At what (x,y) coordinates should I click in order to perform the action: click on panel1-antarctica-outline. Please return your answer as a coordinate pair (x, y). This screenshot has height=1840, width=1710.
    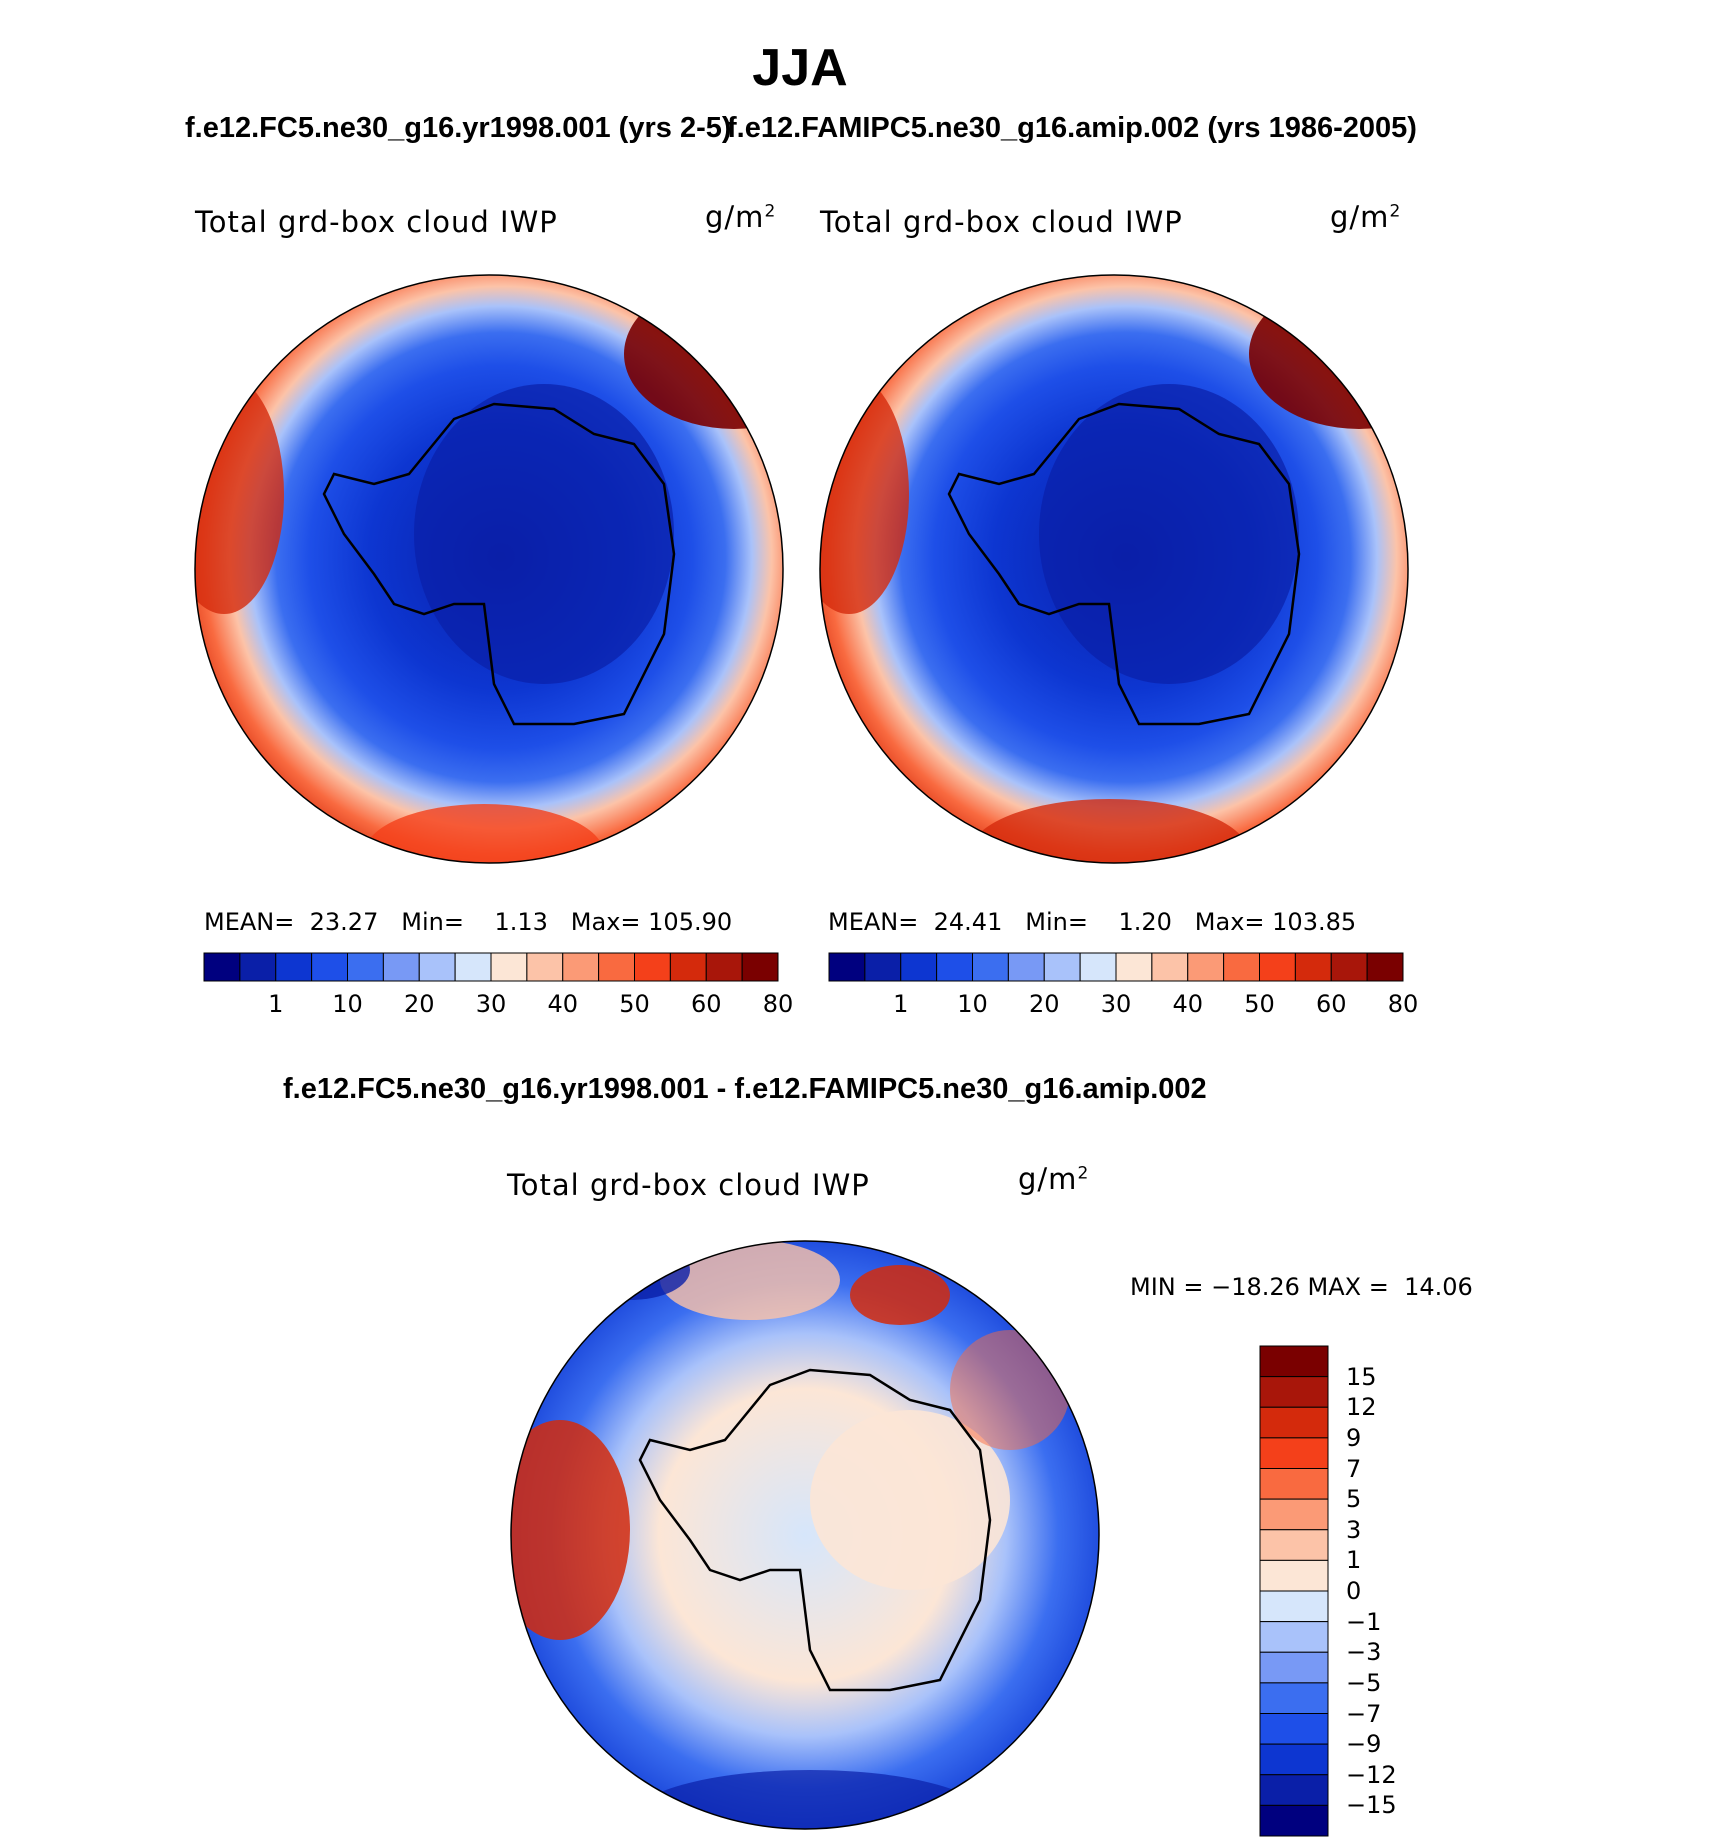
    Looking at the image, I should click on (499, 564).